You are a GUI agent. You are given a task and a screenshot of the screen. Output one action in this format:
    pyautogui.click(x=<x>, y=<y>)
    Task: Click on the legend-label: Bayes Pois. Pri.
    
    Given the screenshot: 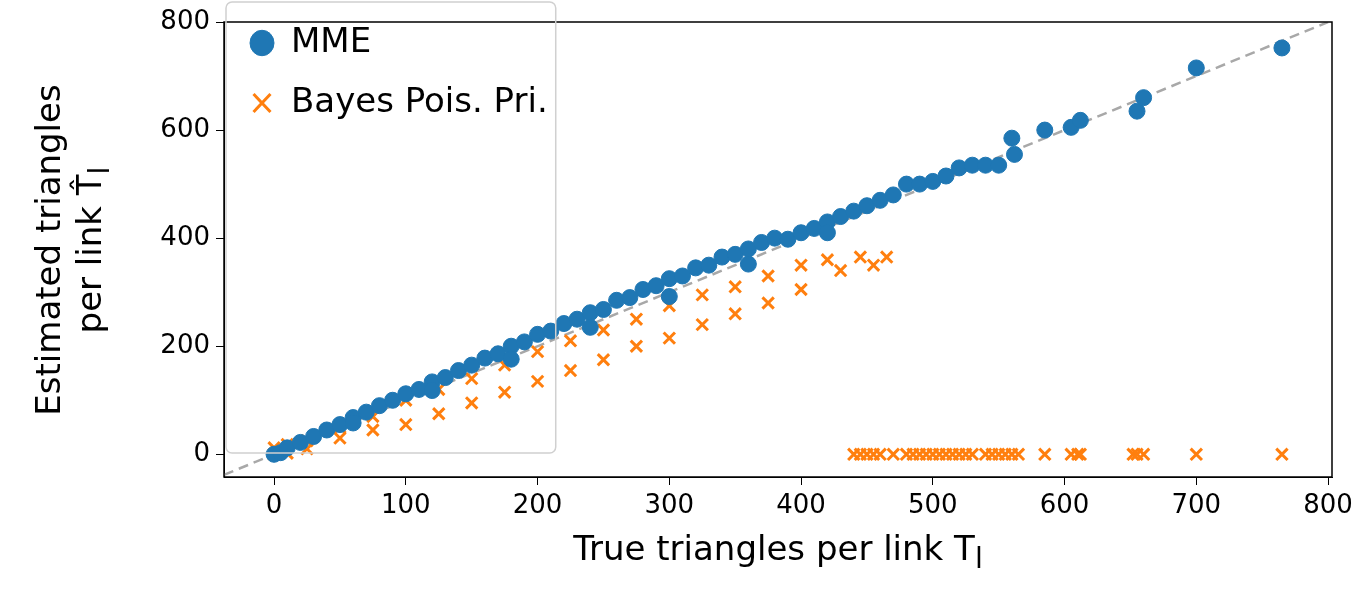 What is the action you would take?
    pyautogui.click(x=419, y=99)
    